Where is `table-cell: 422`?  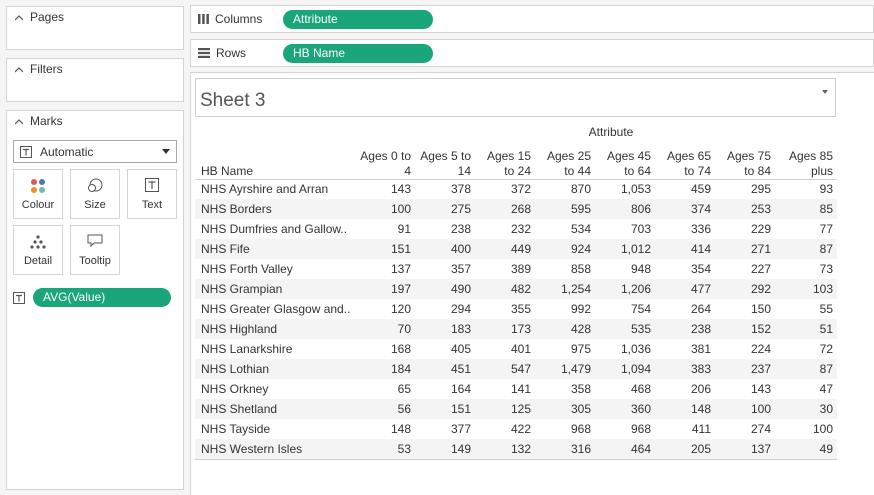 table-cell: 422 is located at coordinates (520, 429).